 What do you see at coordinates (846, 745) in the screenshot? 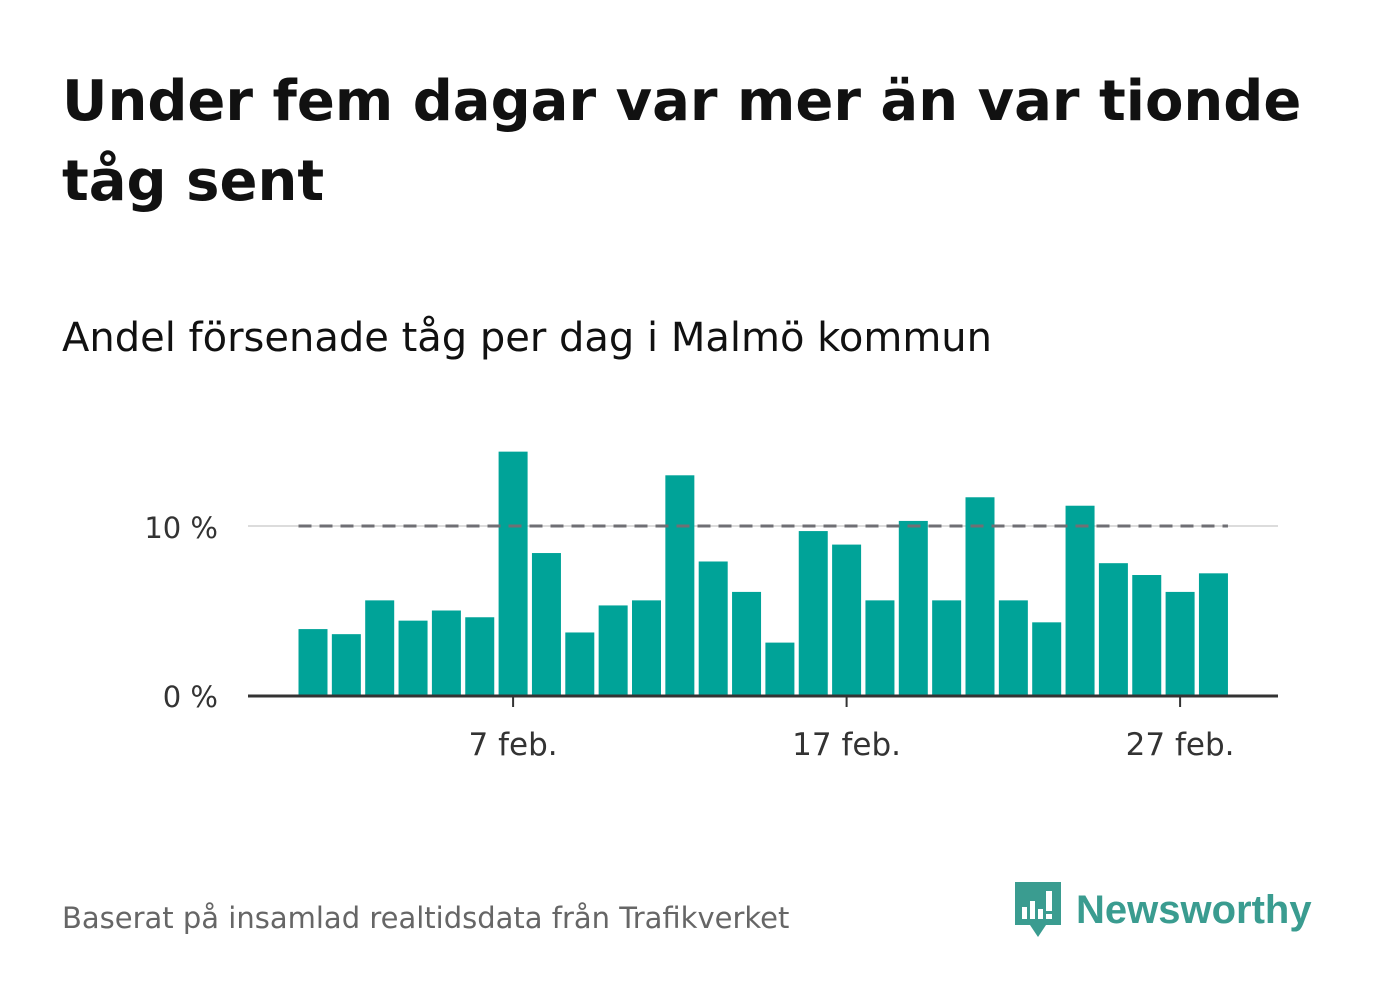
I see `x-tick-label: 17 feb.` at bounding box center [846, 745].